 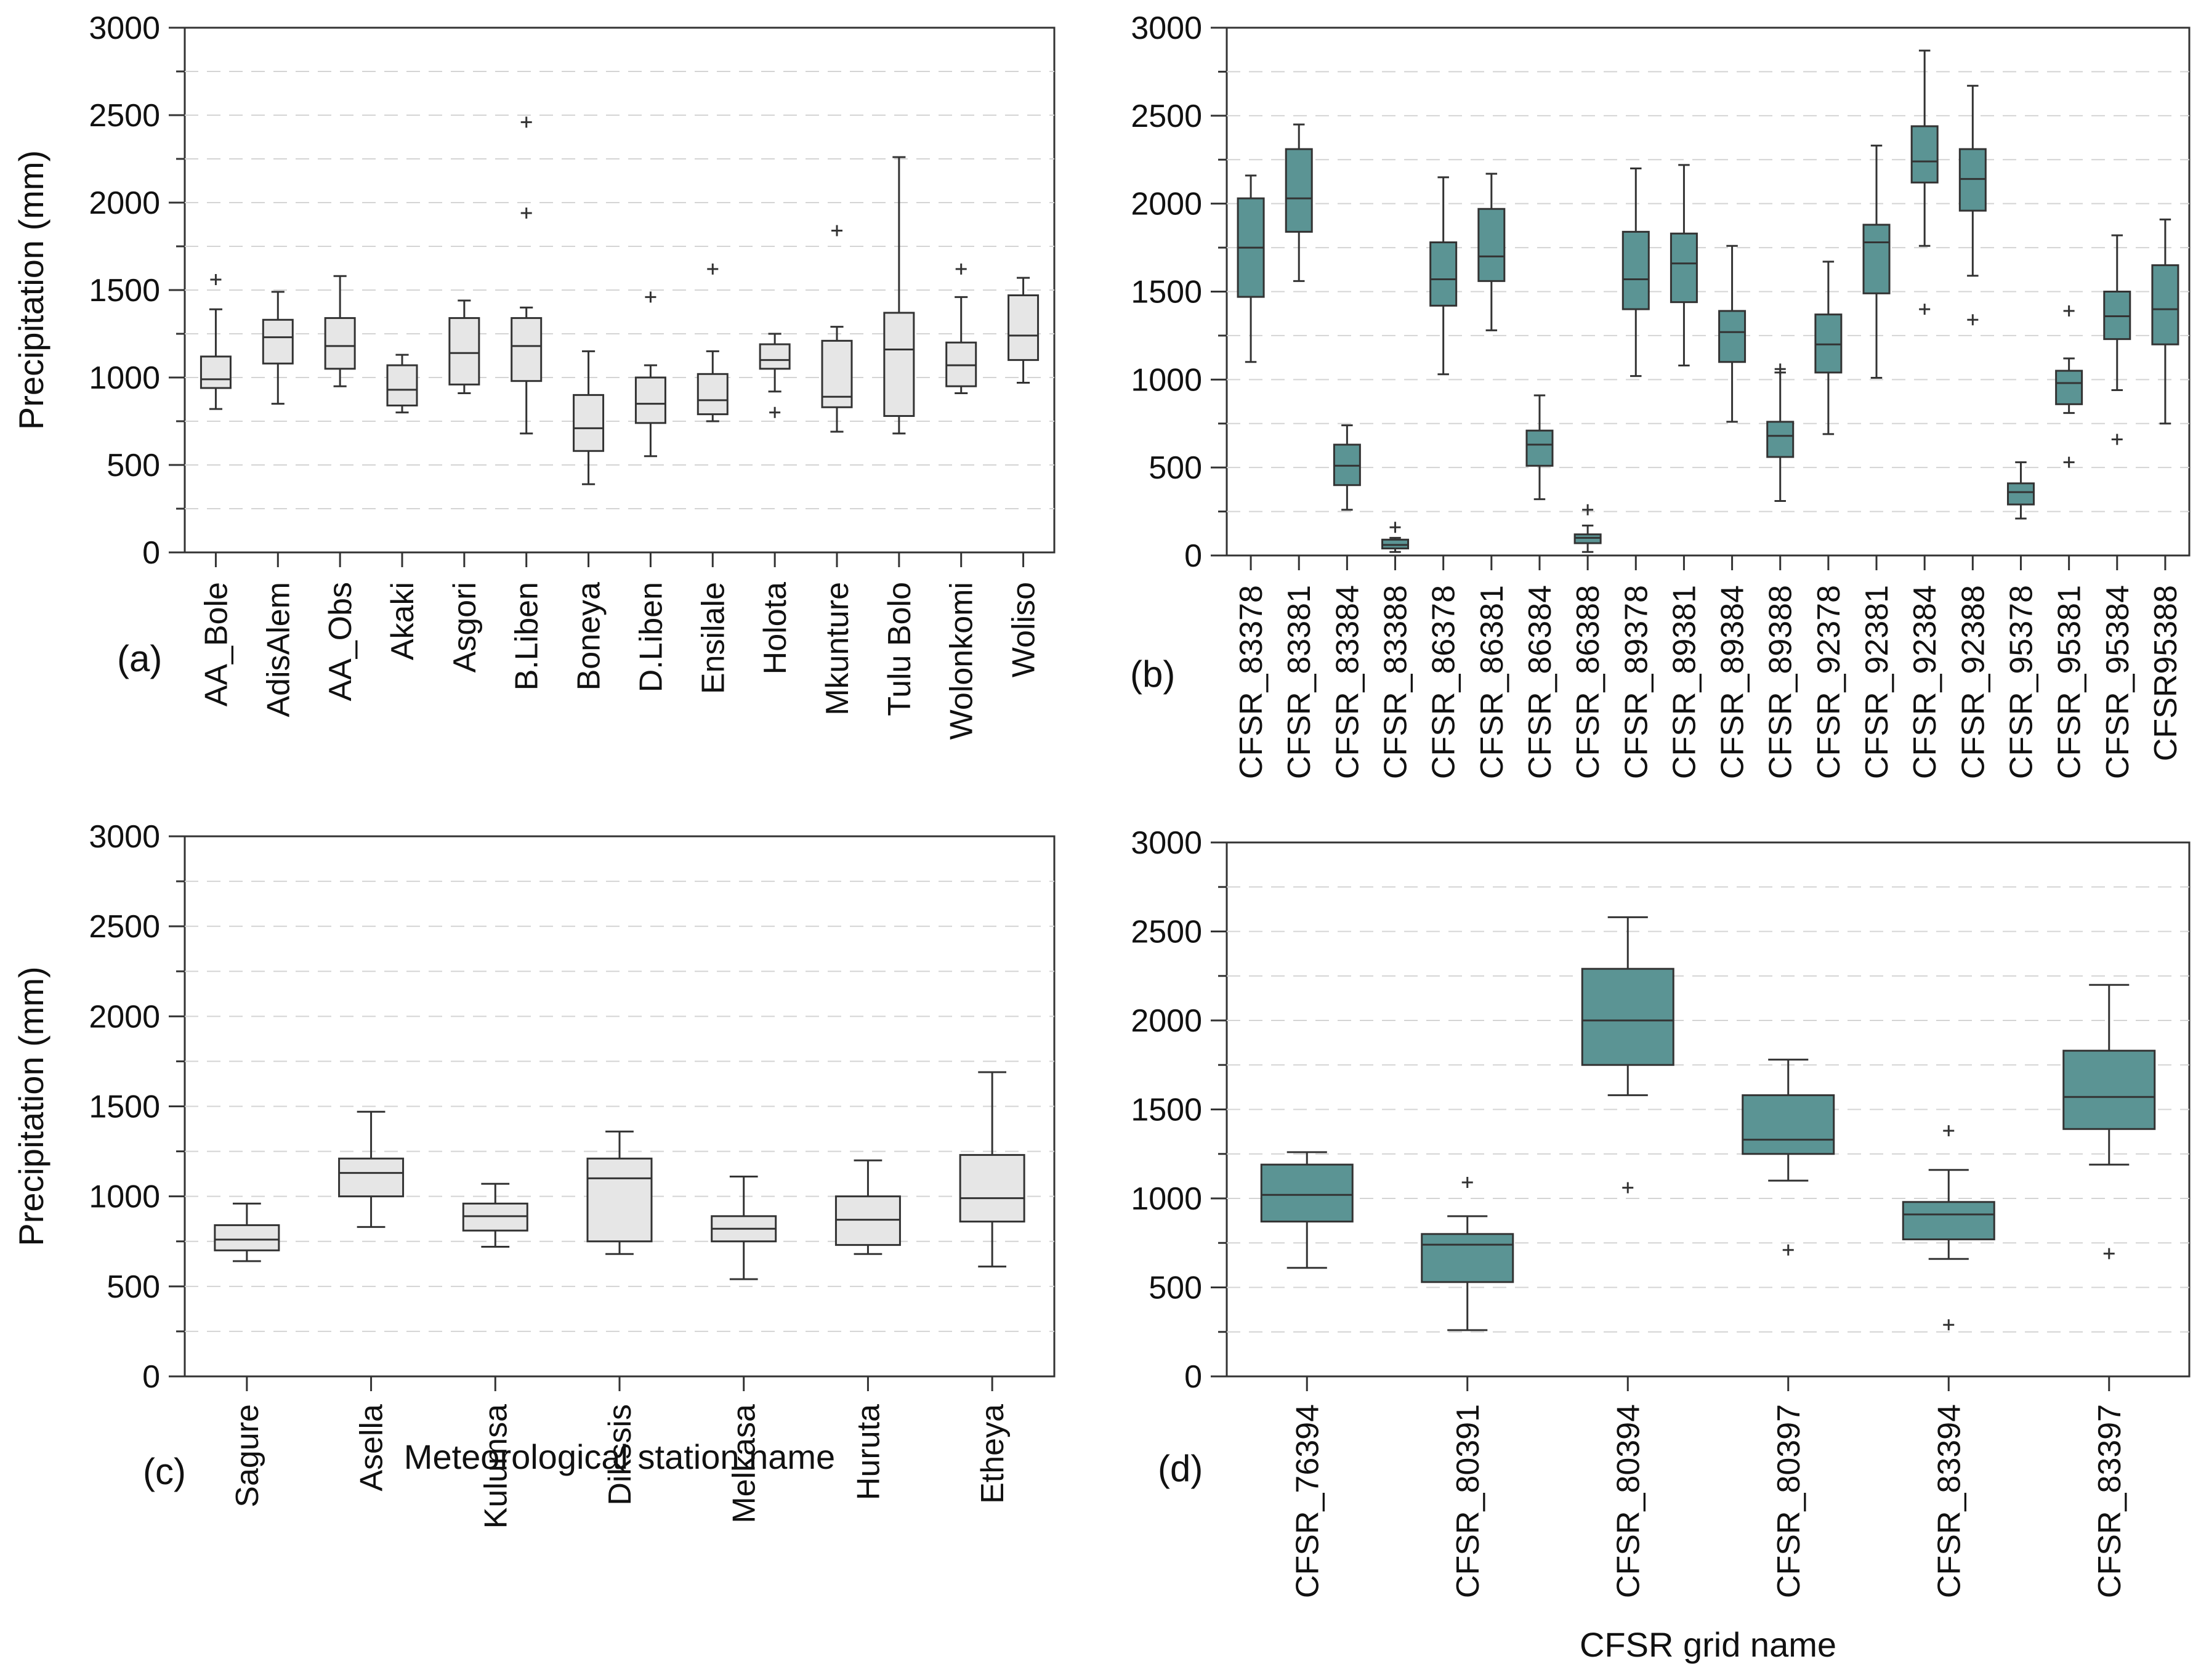 I want to click on box-Tulu Bolo, so click(x=899, y=295).